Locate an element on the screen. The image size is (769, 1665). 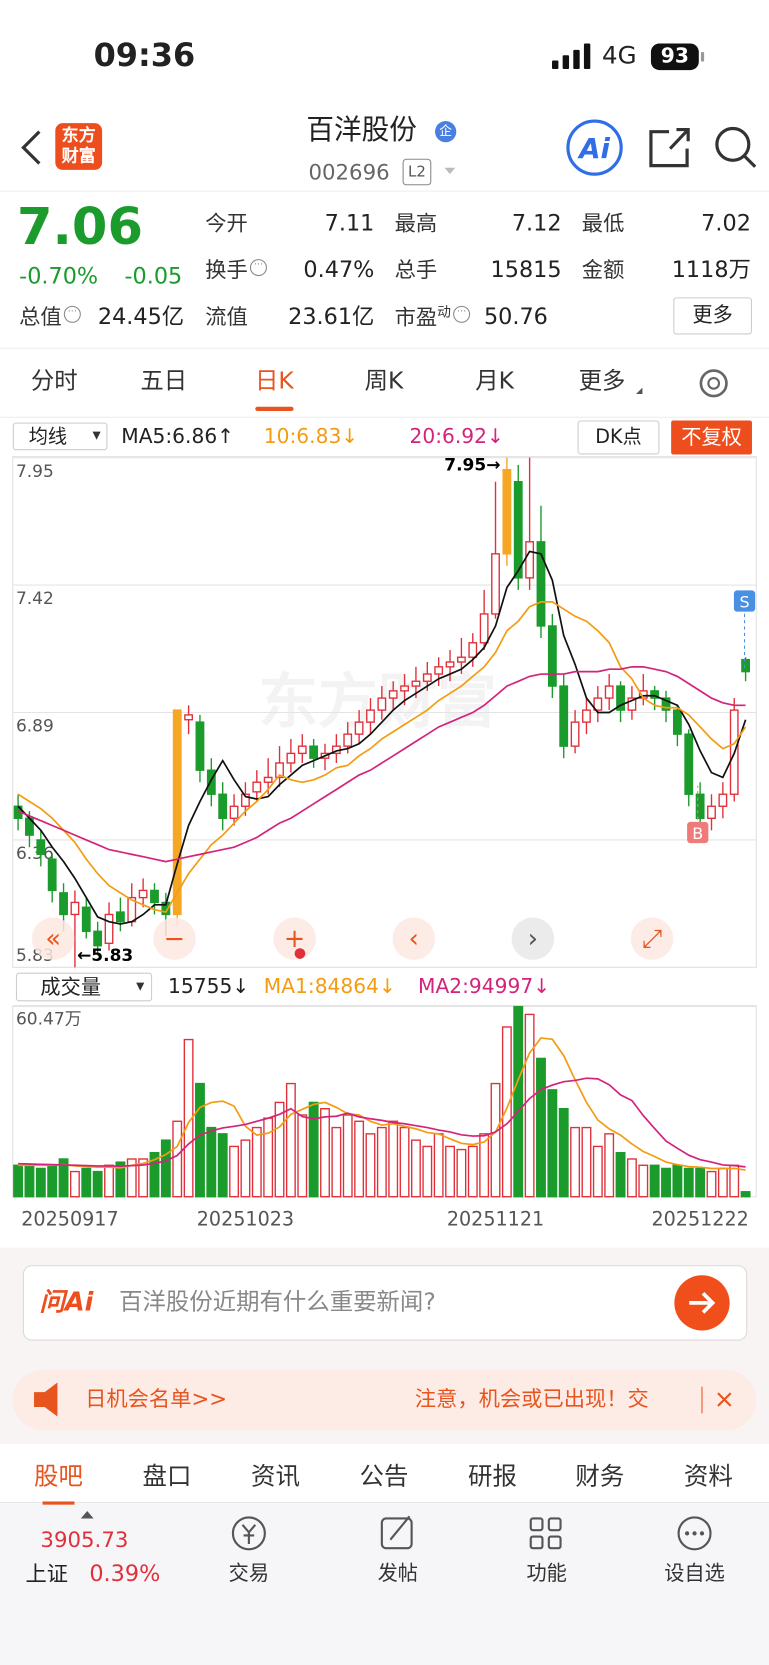
vol-select: 成交量 is located at coordinates (84, 987).